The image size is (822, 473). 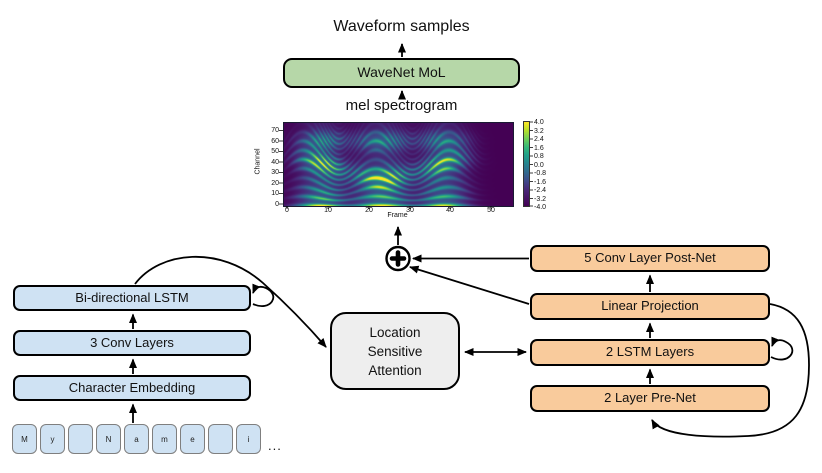 What do you see at coordinates (410, 210) in the screenshot?
I see `x-tick: 30` at bounding box center [410, 210].